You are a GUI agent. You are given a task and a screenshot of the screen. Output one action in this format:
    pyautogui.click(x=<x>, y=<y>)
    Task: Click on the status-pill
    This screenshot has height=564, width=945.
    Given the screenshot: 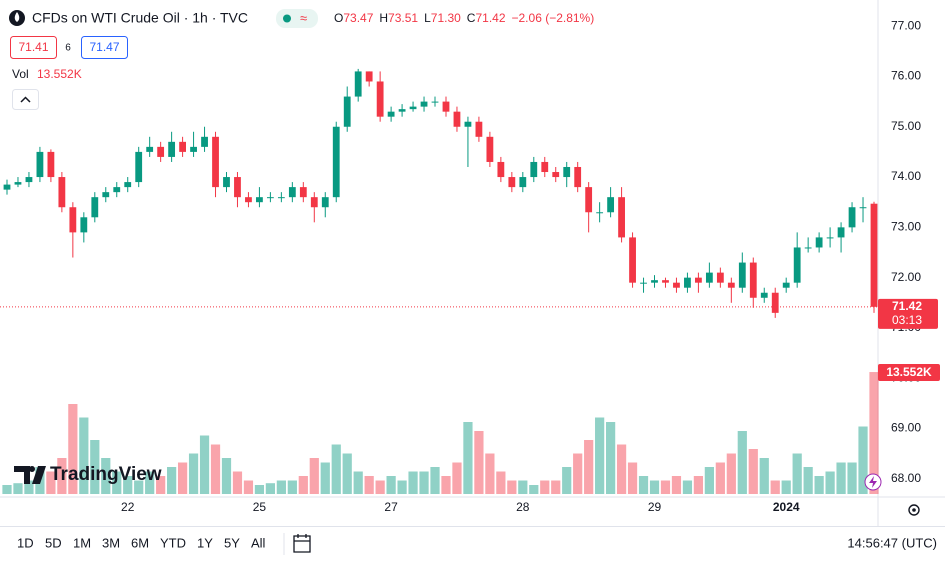 What is the action you would take?
    pyautogui.click(x=297, y=18)
    